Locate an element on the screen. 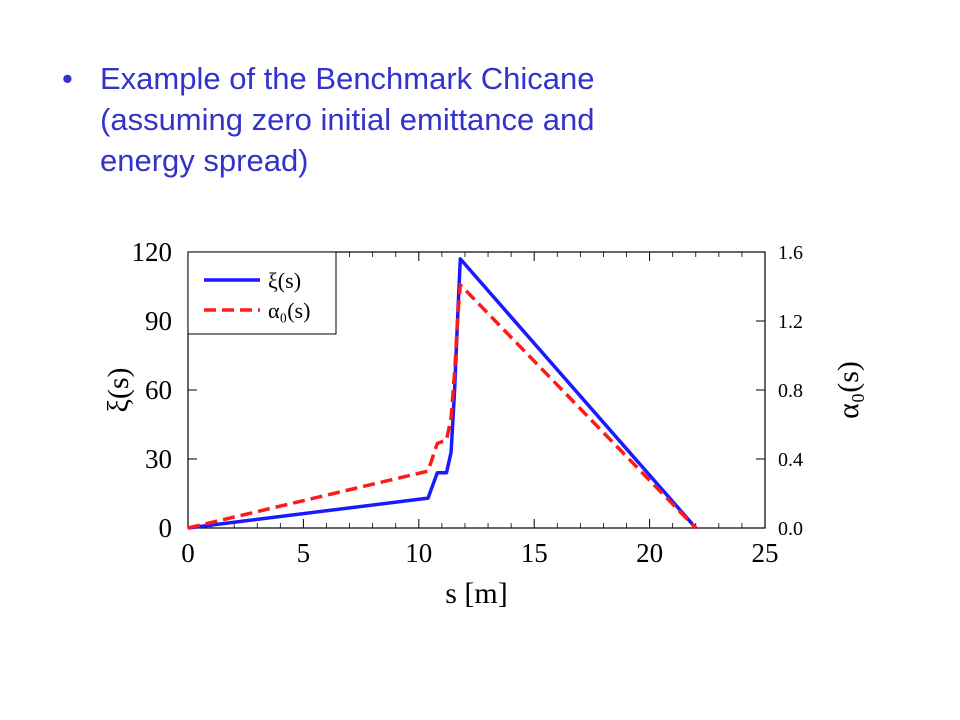 This screenshot has width=960, height=720. bullet-line: energy spread) is located at coordinates (204, 160).